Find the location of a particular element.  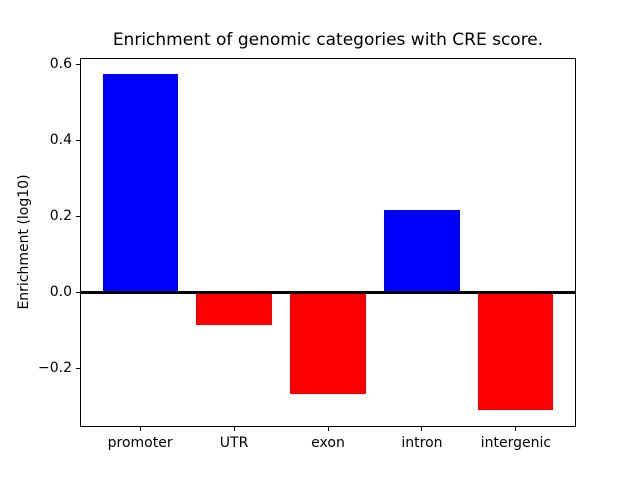

y-tick-label: 0.0 is located at coordinates (60, 292).